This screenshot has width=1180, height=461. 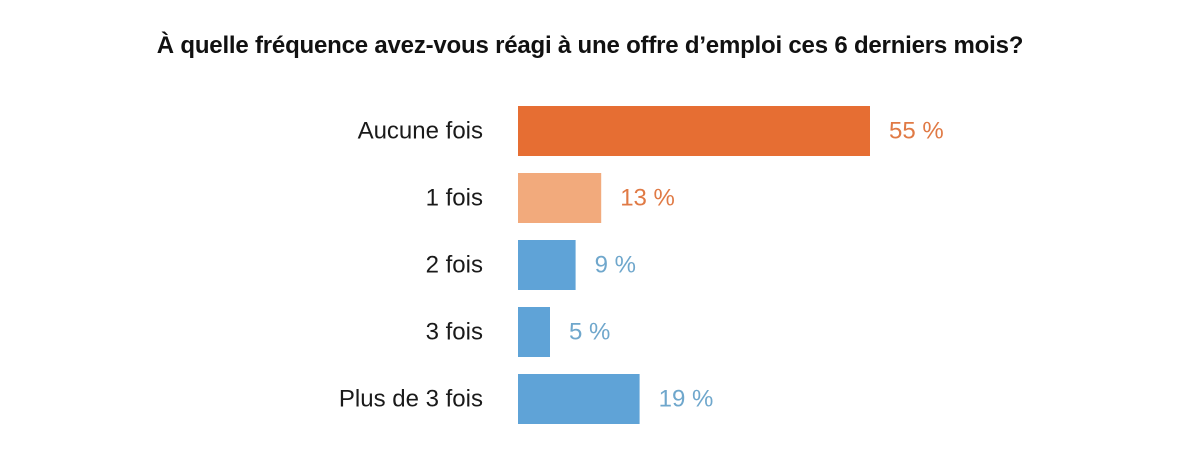 I want to click on category-label: 1 fois, so click(x=454, y=198).